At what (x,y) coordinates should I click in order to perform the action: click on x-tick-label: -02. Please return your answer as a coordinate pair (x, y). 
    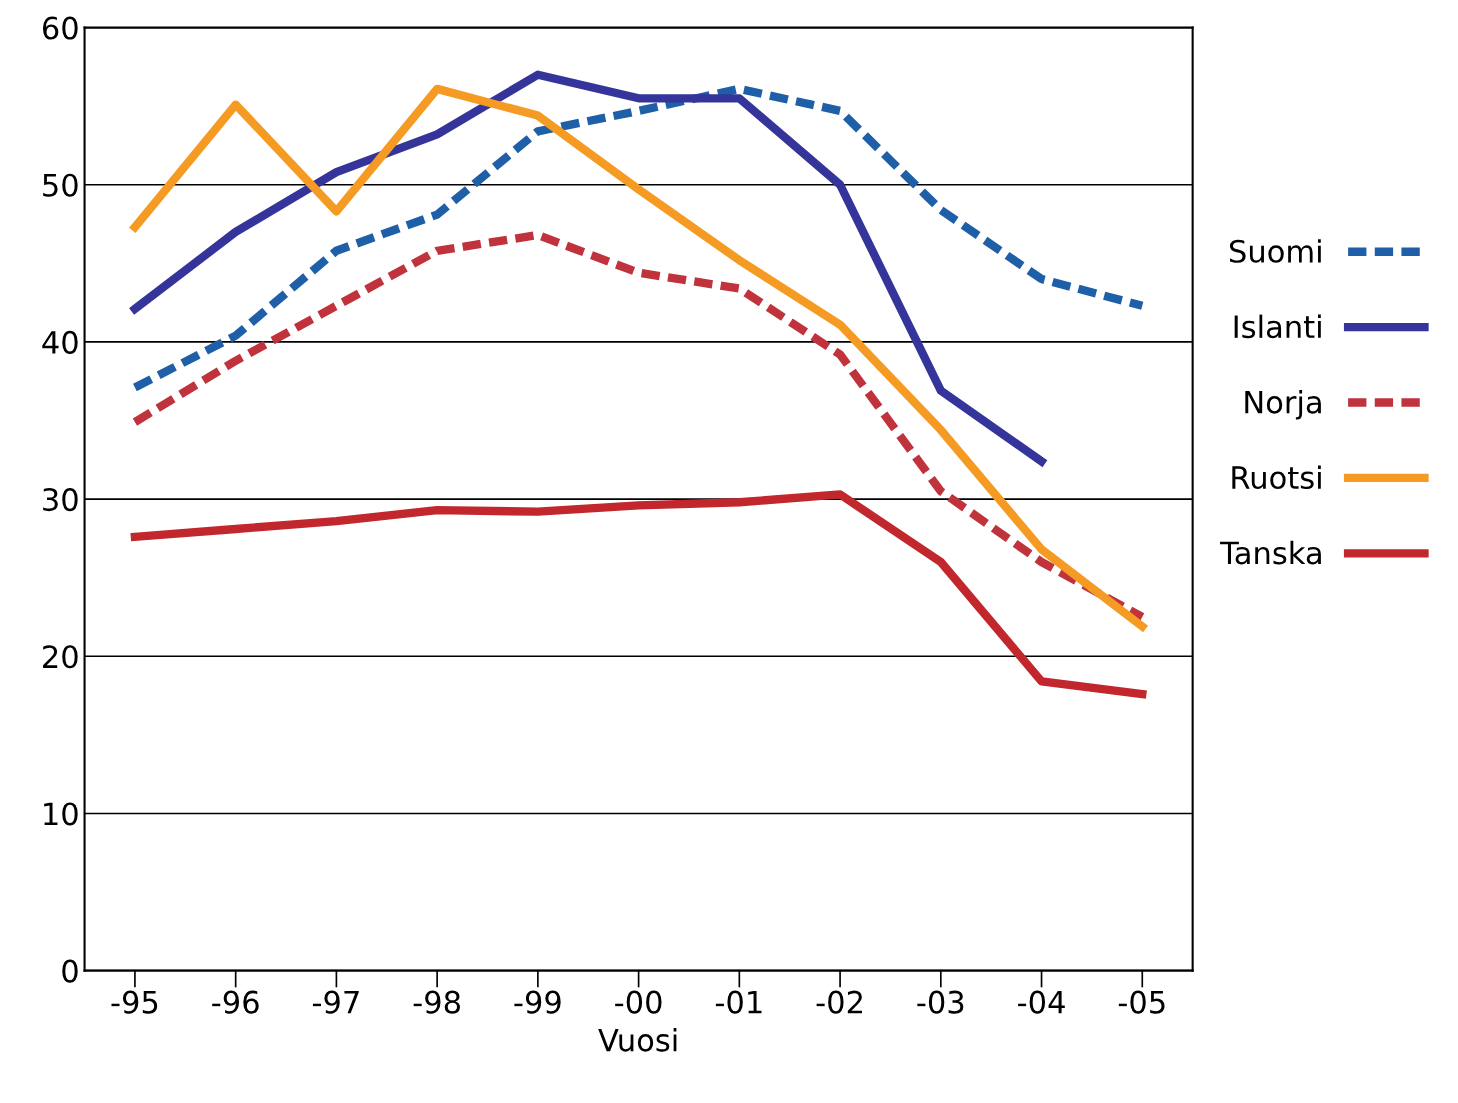
    Looking at the image, I should click on (839, 1002).